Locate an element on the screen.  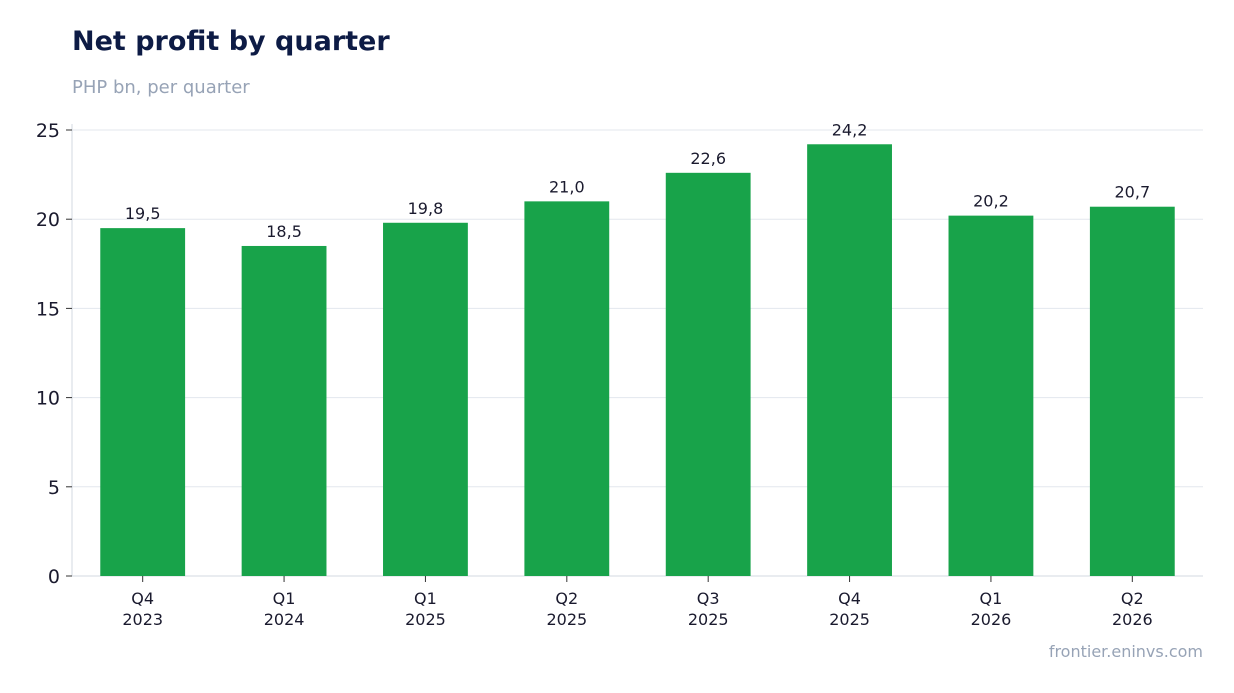
y-tick-label: 15 is located at coordinates (48, 309).